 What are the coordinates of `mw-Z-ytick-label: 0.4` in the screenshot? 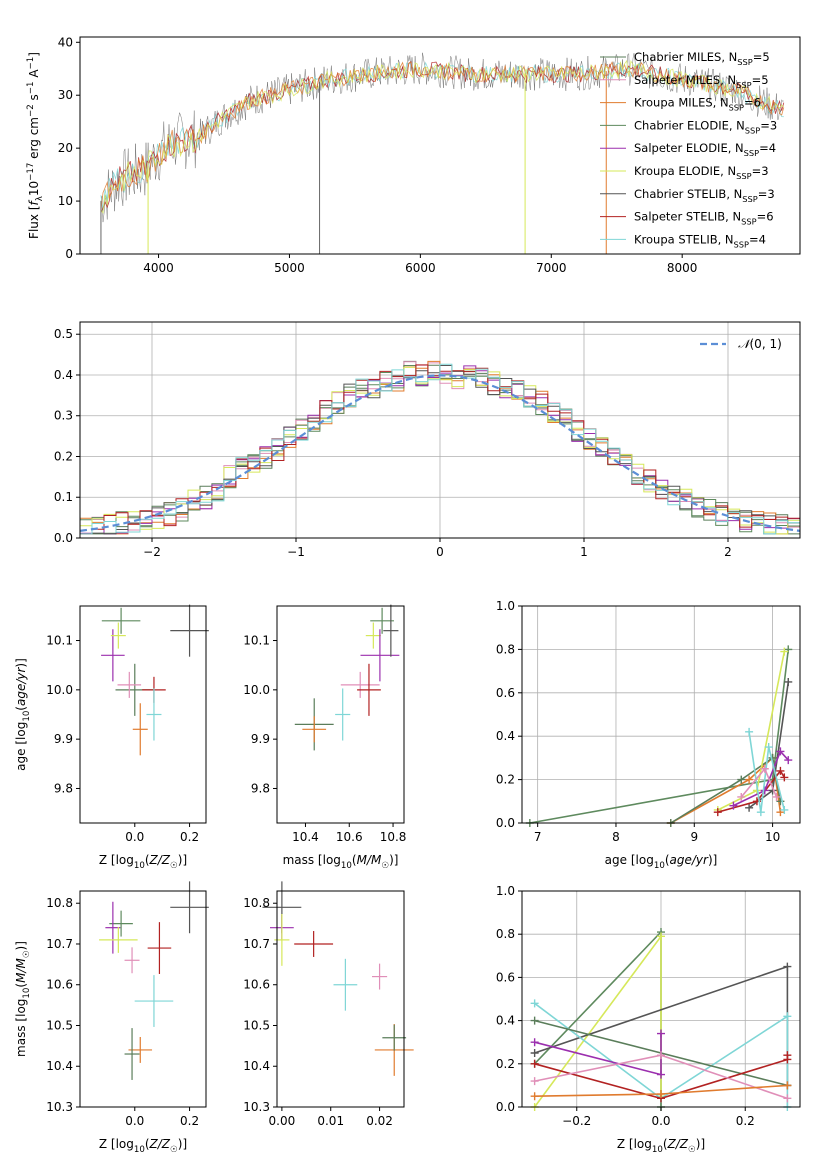 It's located at (505, 1021).